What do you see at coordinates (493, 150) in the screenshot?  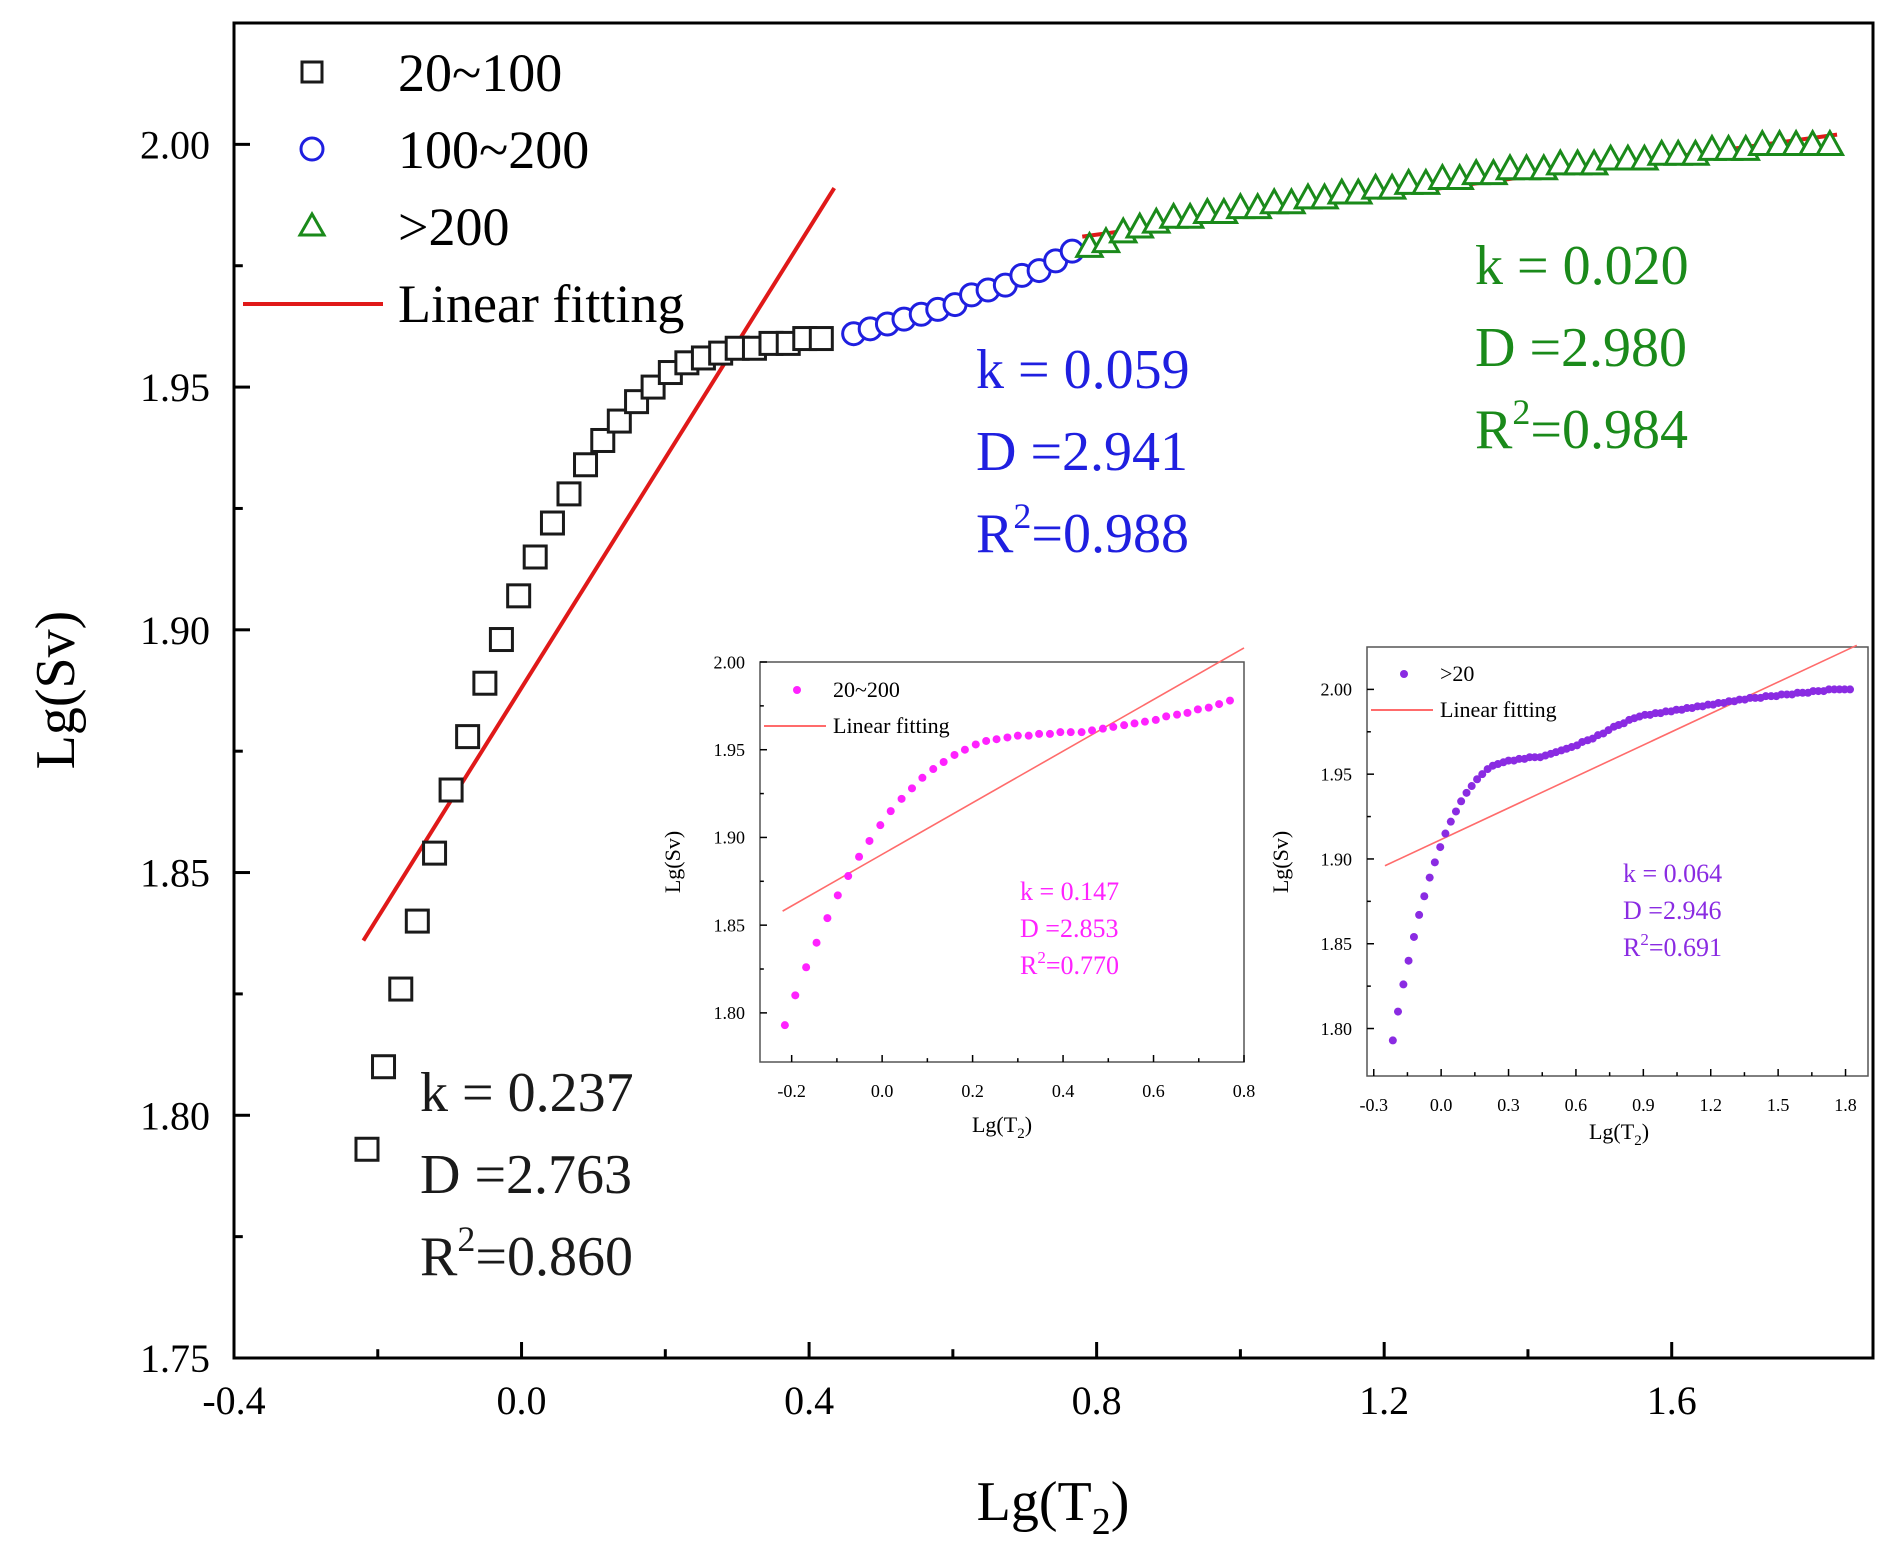 I see `legend-label-100-200: 100~200` at bounding box center [493, 150].